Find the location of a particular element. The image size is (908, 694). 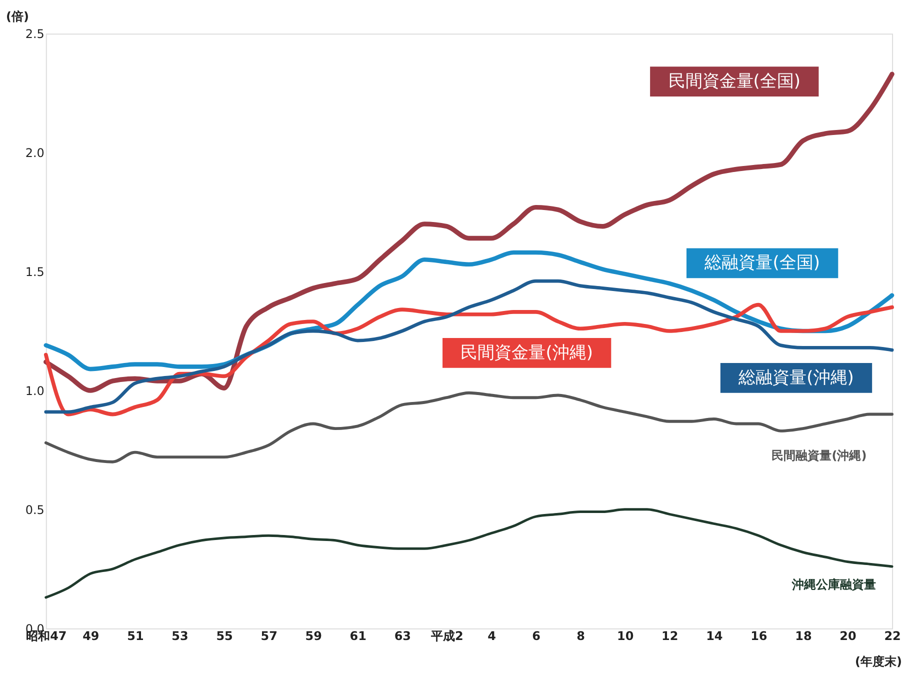

series-label: 沖縄公庫融資量 is located at coordinates (833, 584).